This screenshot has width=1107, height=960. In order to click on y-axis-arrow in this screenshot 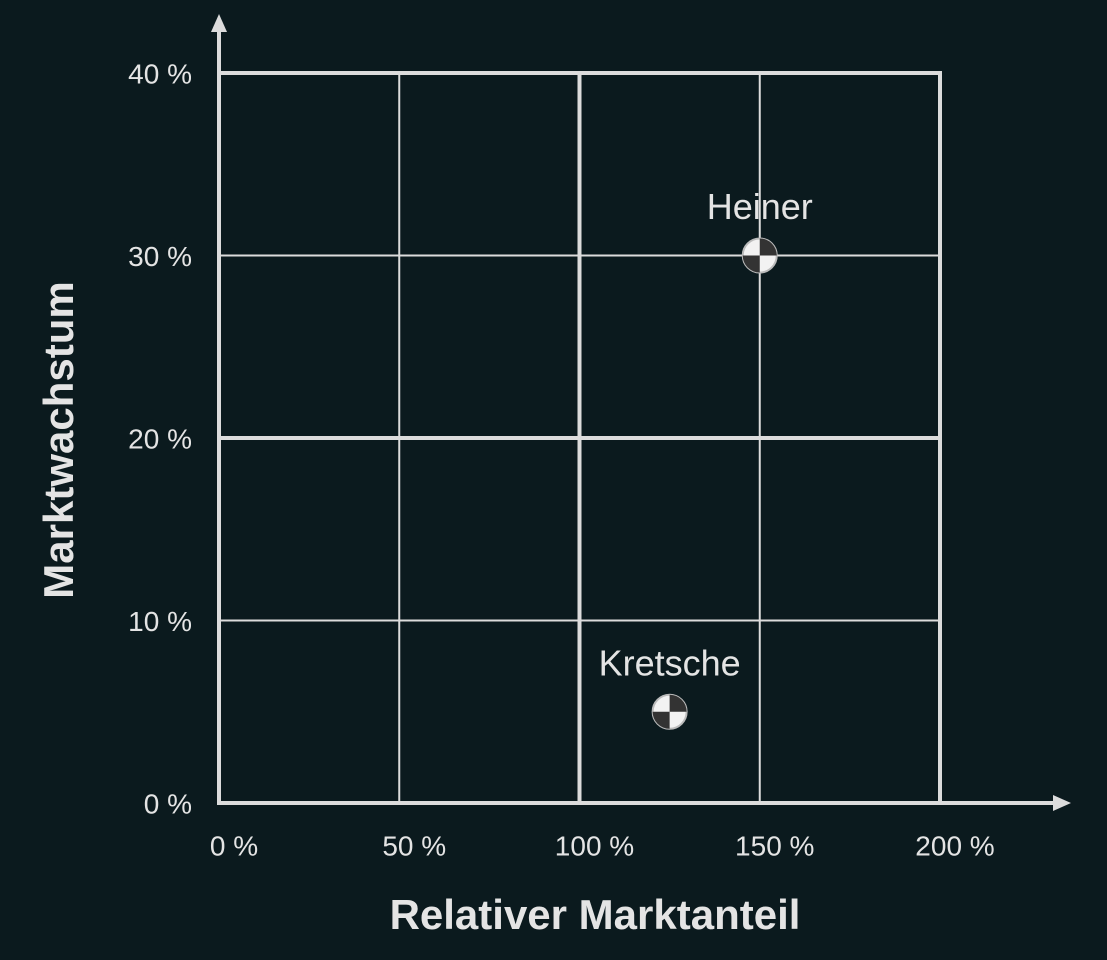, I will do `click(219, 23)`.